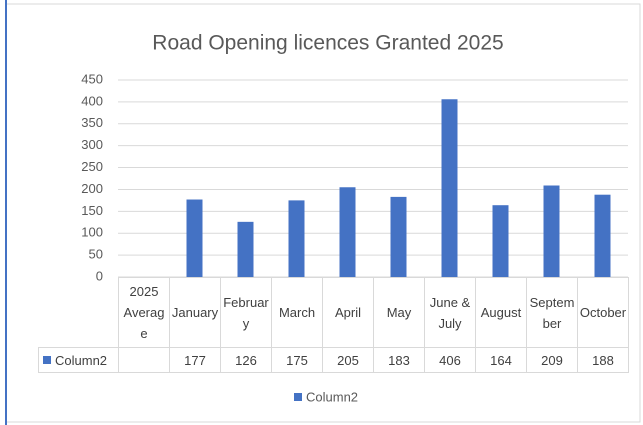 Image resolution: width=643 pixels, height=425 pixels. Describe the element at coordinates (399, 360) in the screenshot. I see `value-cell: 183` at that location.